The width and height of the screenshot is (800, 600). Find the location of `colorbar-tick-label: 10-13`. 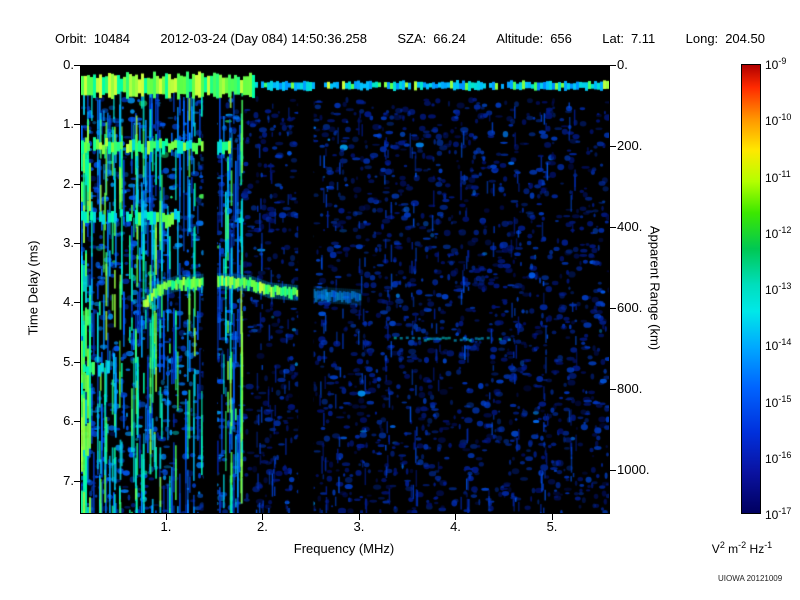

colorbar-tick-label: 10-13 is located at coordinates (778, 289).